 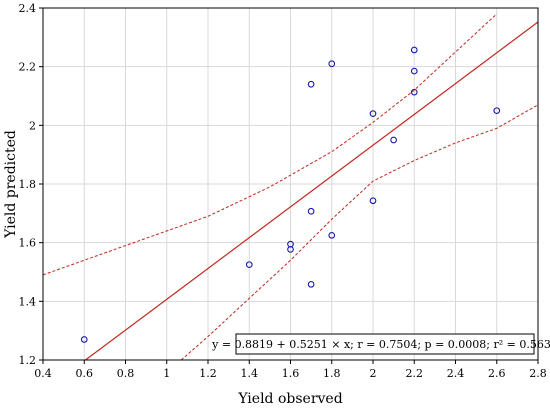 I want to click on y-tick-label: 1.4, so click(x=28, y=301).